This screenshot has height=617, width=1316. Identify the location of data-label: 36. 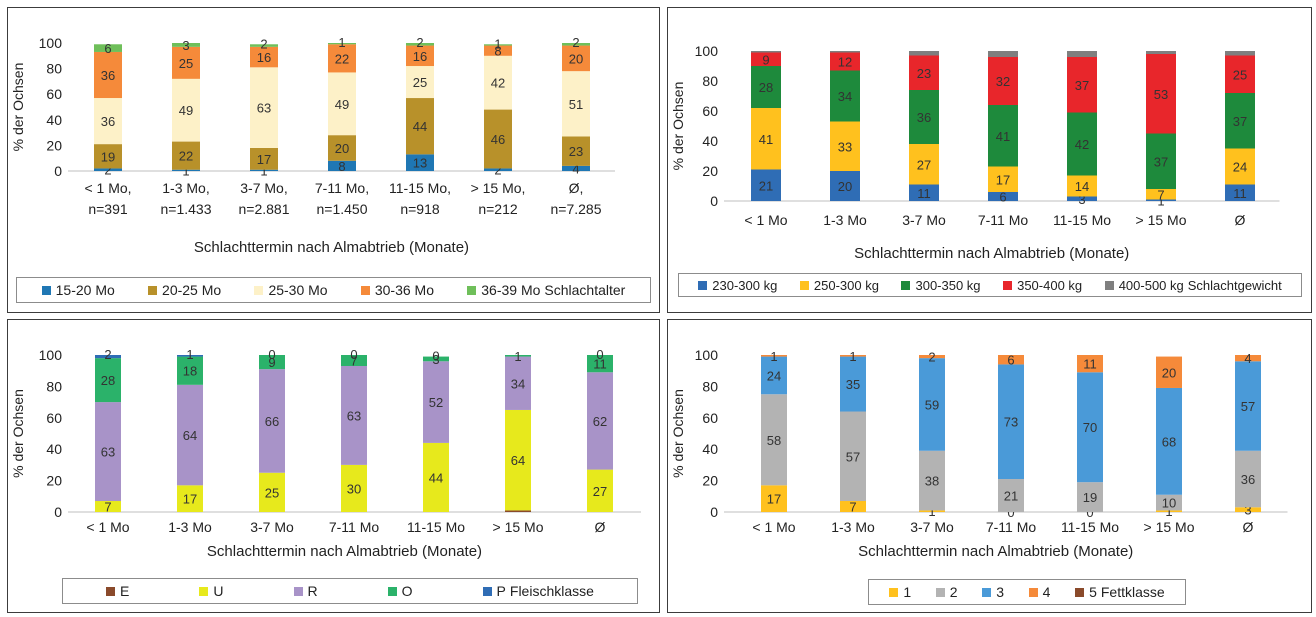
(924, 117).